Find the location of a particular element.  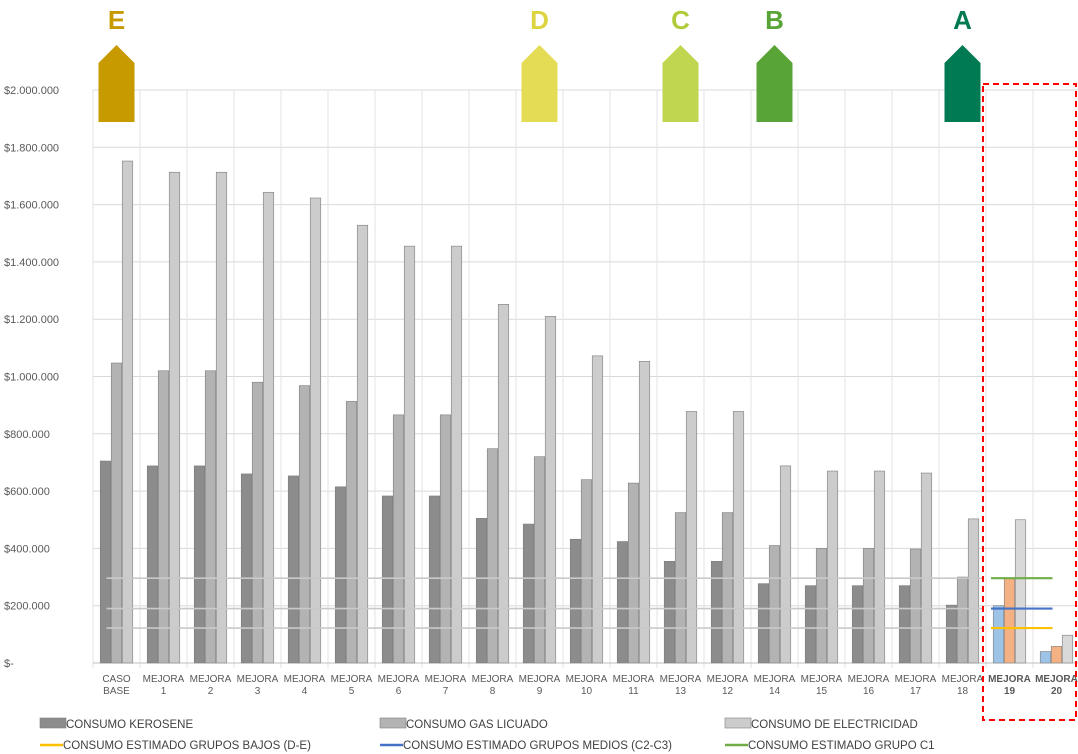

grade-arrow-e is located at coordinates (116, 83).